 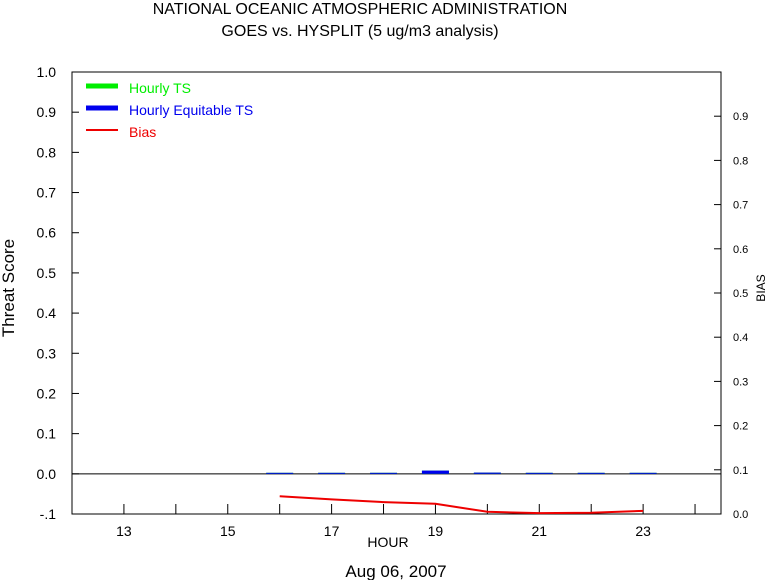 I want to click on y2-tick-label: 0.1, so click(x=740, y=471).